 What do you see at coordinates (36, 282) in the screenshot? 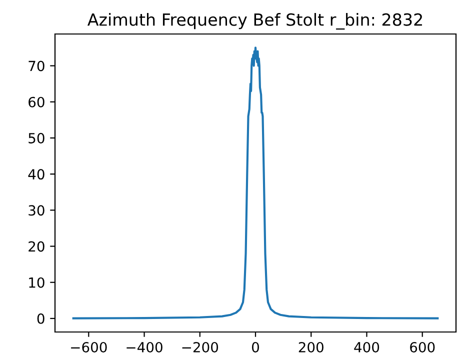
I see `y-tick-label: 10` at bounding box center [36, 282].